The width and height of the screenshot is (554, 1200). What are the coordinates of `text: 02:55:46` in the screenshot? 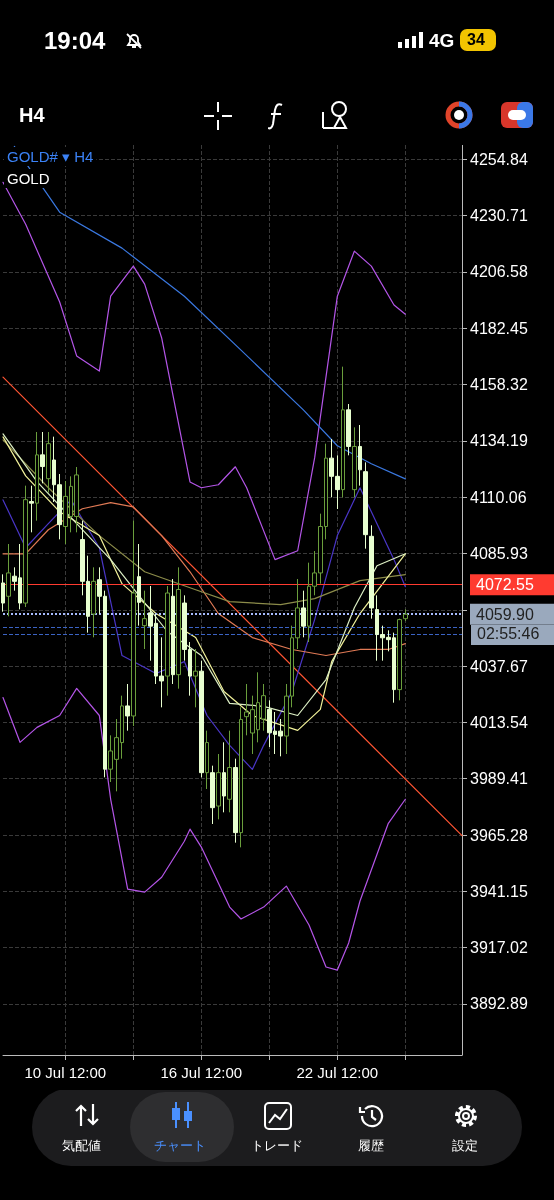 It's located at (512, 635).